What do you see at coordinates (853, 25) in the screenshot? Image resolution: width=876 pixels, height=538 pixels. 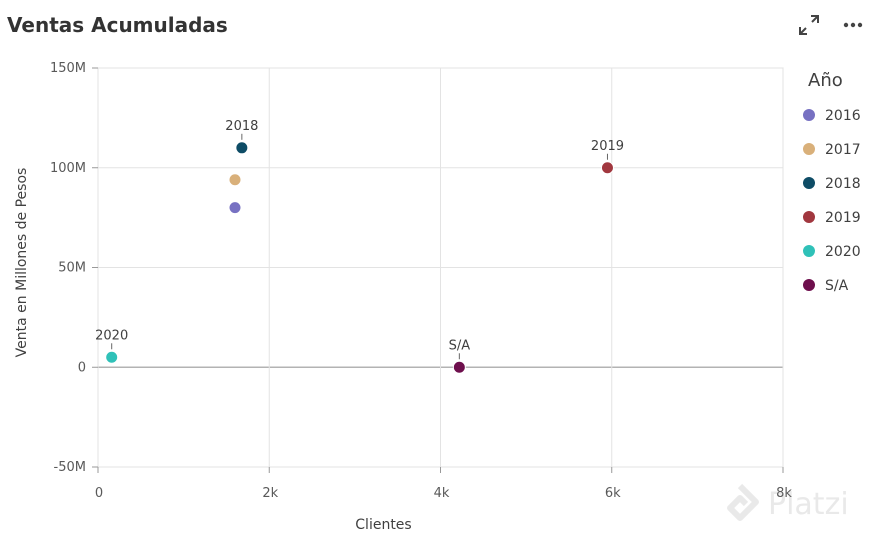 I see `more-horizontal-icon` at bounding box center [853, 25].